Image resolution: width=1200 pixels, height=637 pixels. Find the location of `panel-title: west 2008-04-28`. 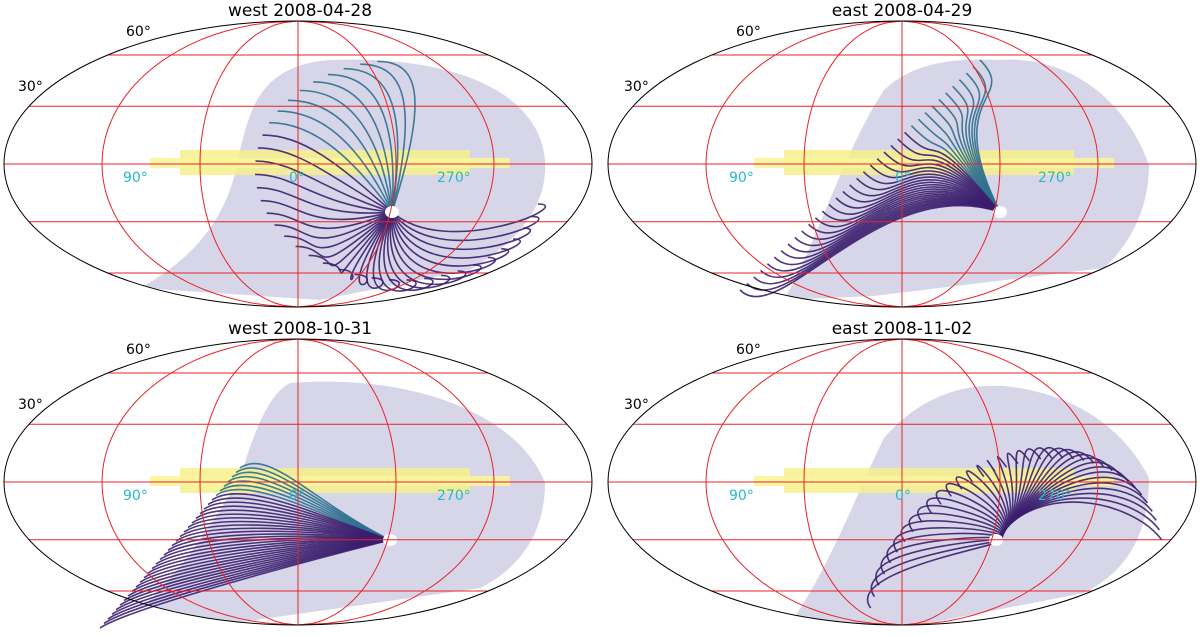

panel-title: west 2008-04-28 is located at coordinates (300, 11).